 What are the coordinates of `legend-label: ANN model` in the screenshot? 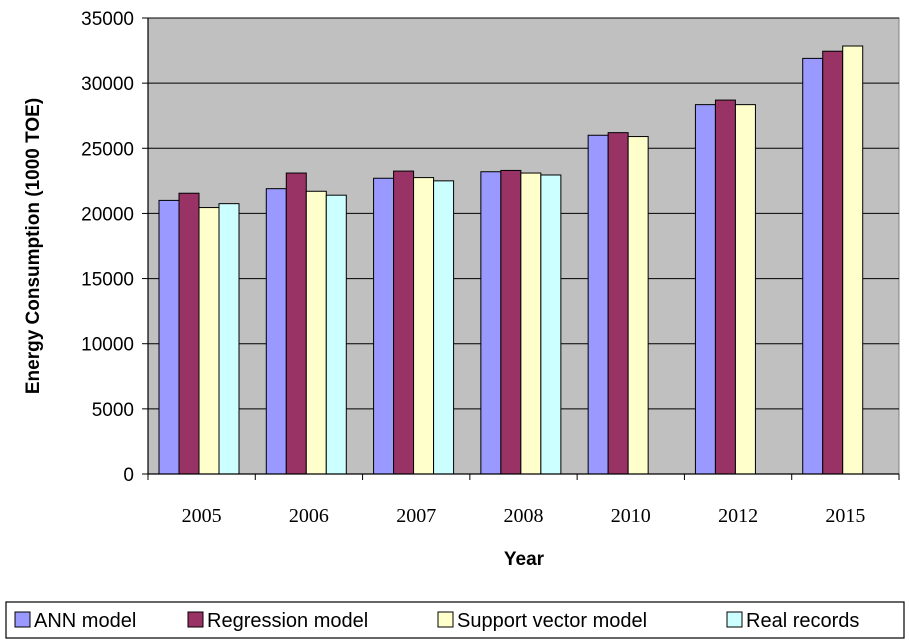 It's located at (85, 621).